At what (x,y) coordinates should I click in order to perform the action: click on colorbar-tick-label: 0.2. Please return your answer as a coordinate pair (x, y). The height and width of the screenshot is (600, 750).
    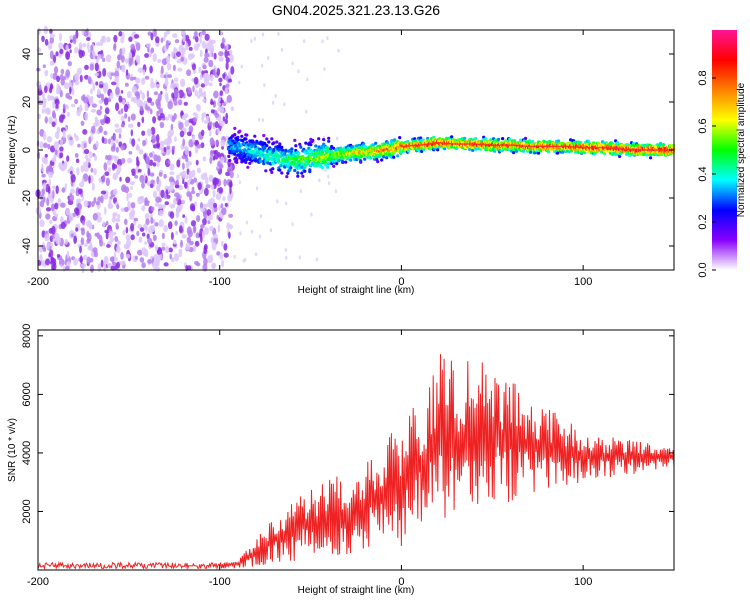
    Looking at the image, I should click on (703, 221).